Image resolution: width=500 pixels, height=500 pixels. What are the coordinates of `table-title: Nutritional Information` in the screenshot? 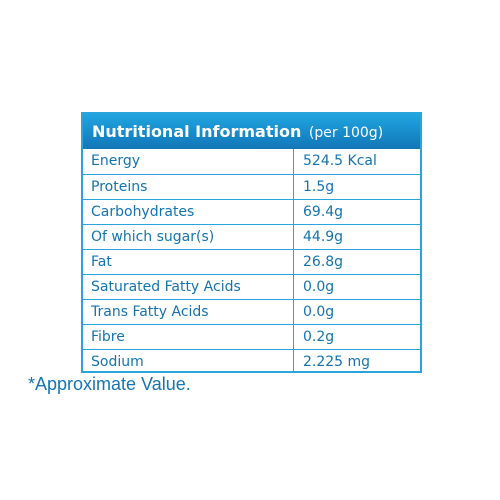 It's located at (197, 131).